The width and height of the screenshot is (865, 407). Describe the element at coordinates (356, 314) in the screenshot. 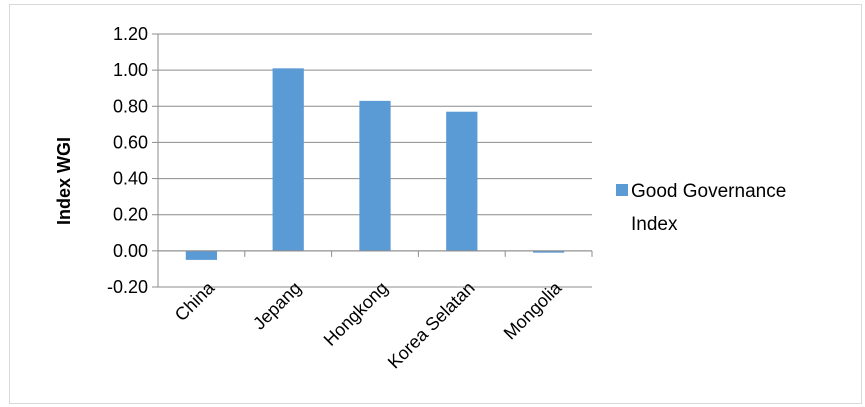

I see `x-tick-label: Hongkong` at that location.